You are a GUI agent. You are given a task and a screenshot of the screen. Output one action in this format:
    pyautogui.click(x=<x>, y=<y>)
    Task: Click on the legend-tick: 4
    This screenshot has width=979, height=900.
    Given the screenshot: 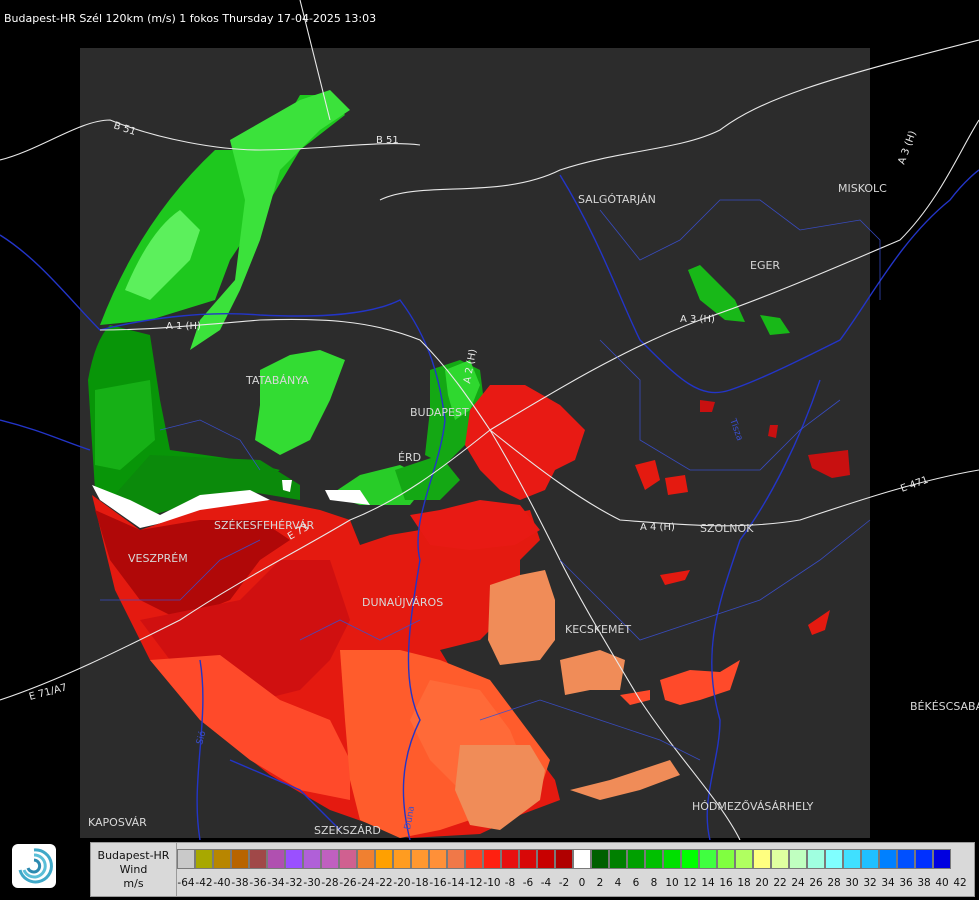 What is the action you would take?
    pyautogui.click(x=618, y=883)
    